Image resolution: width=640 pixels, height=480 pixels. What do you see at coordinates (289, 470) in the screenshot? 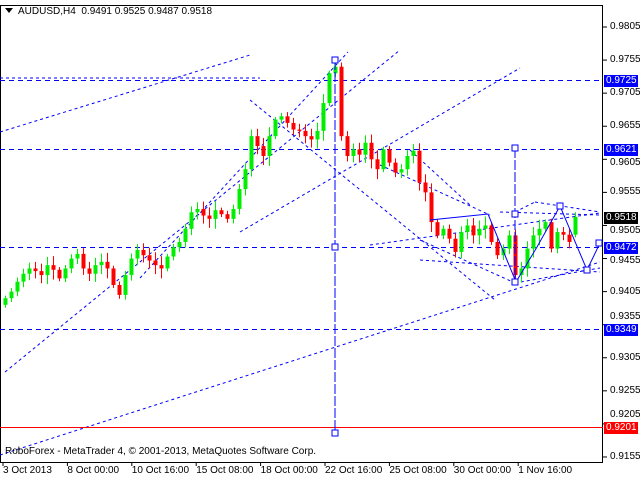
I see `time-tick-label: 18 Oct 00:00` at bounding box center [289, 470].